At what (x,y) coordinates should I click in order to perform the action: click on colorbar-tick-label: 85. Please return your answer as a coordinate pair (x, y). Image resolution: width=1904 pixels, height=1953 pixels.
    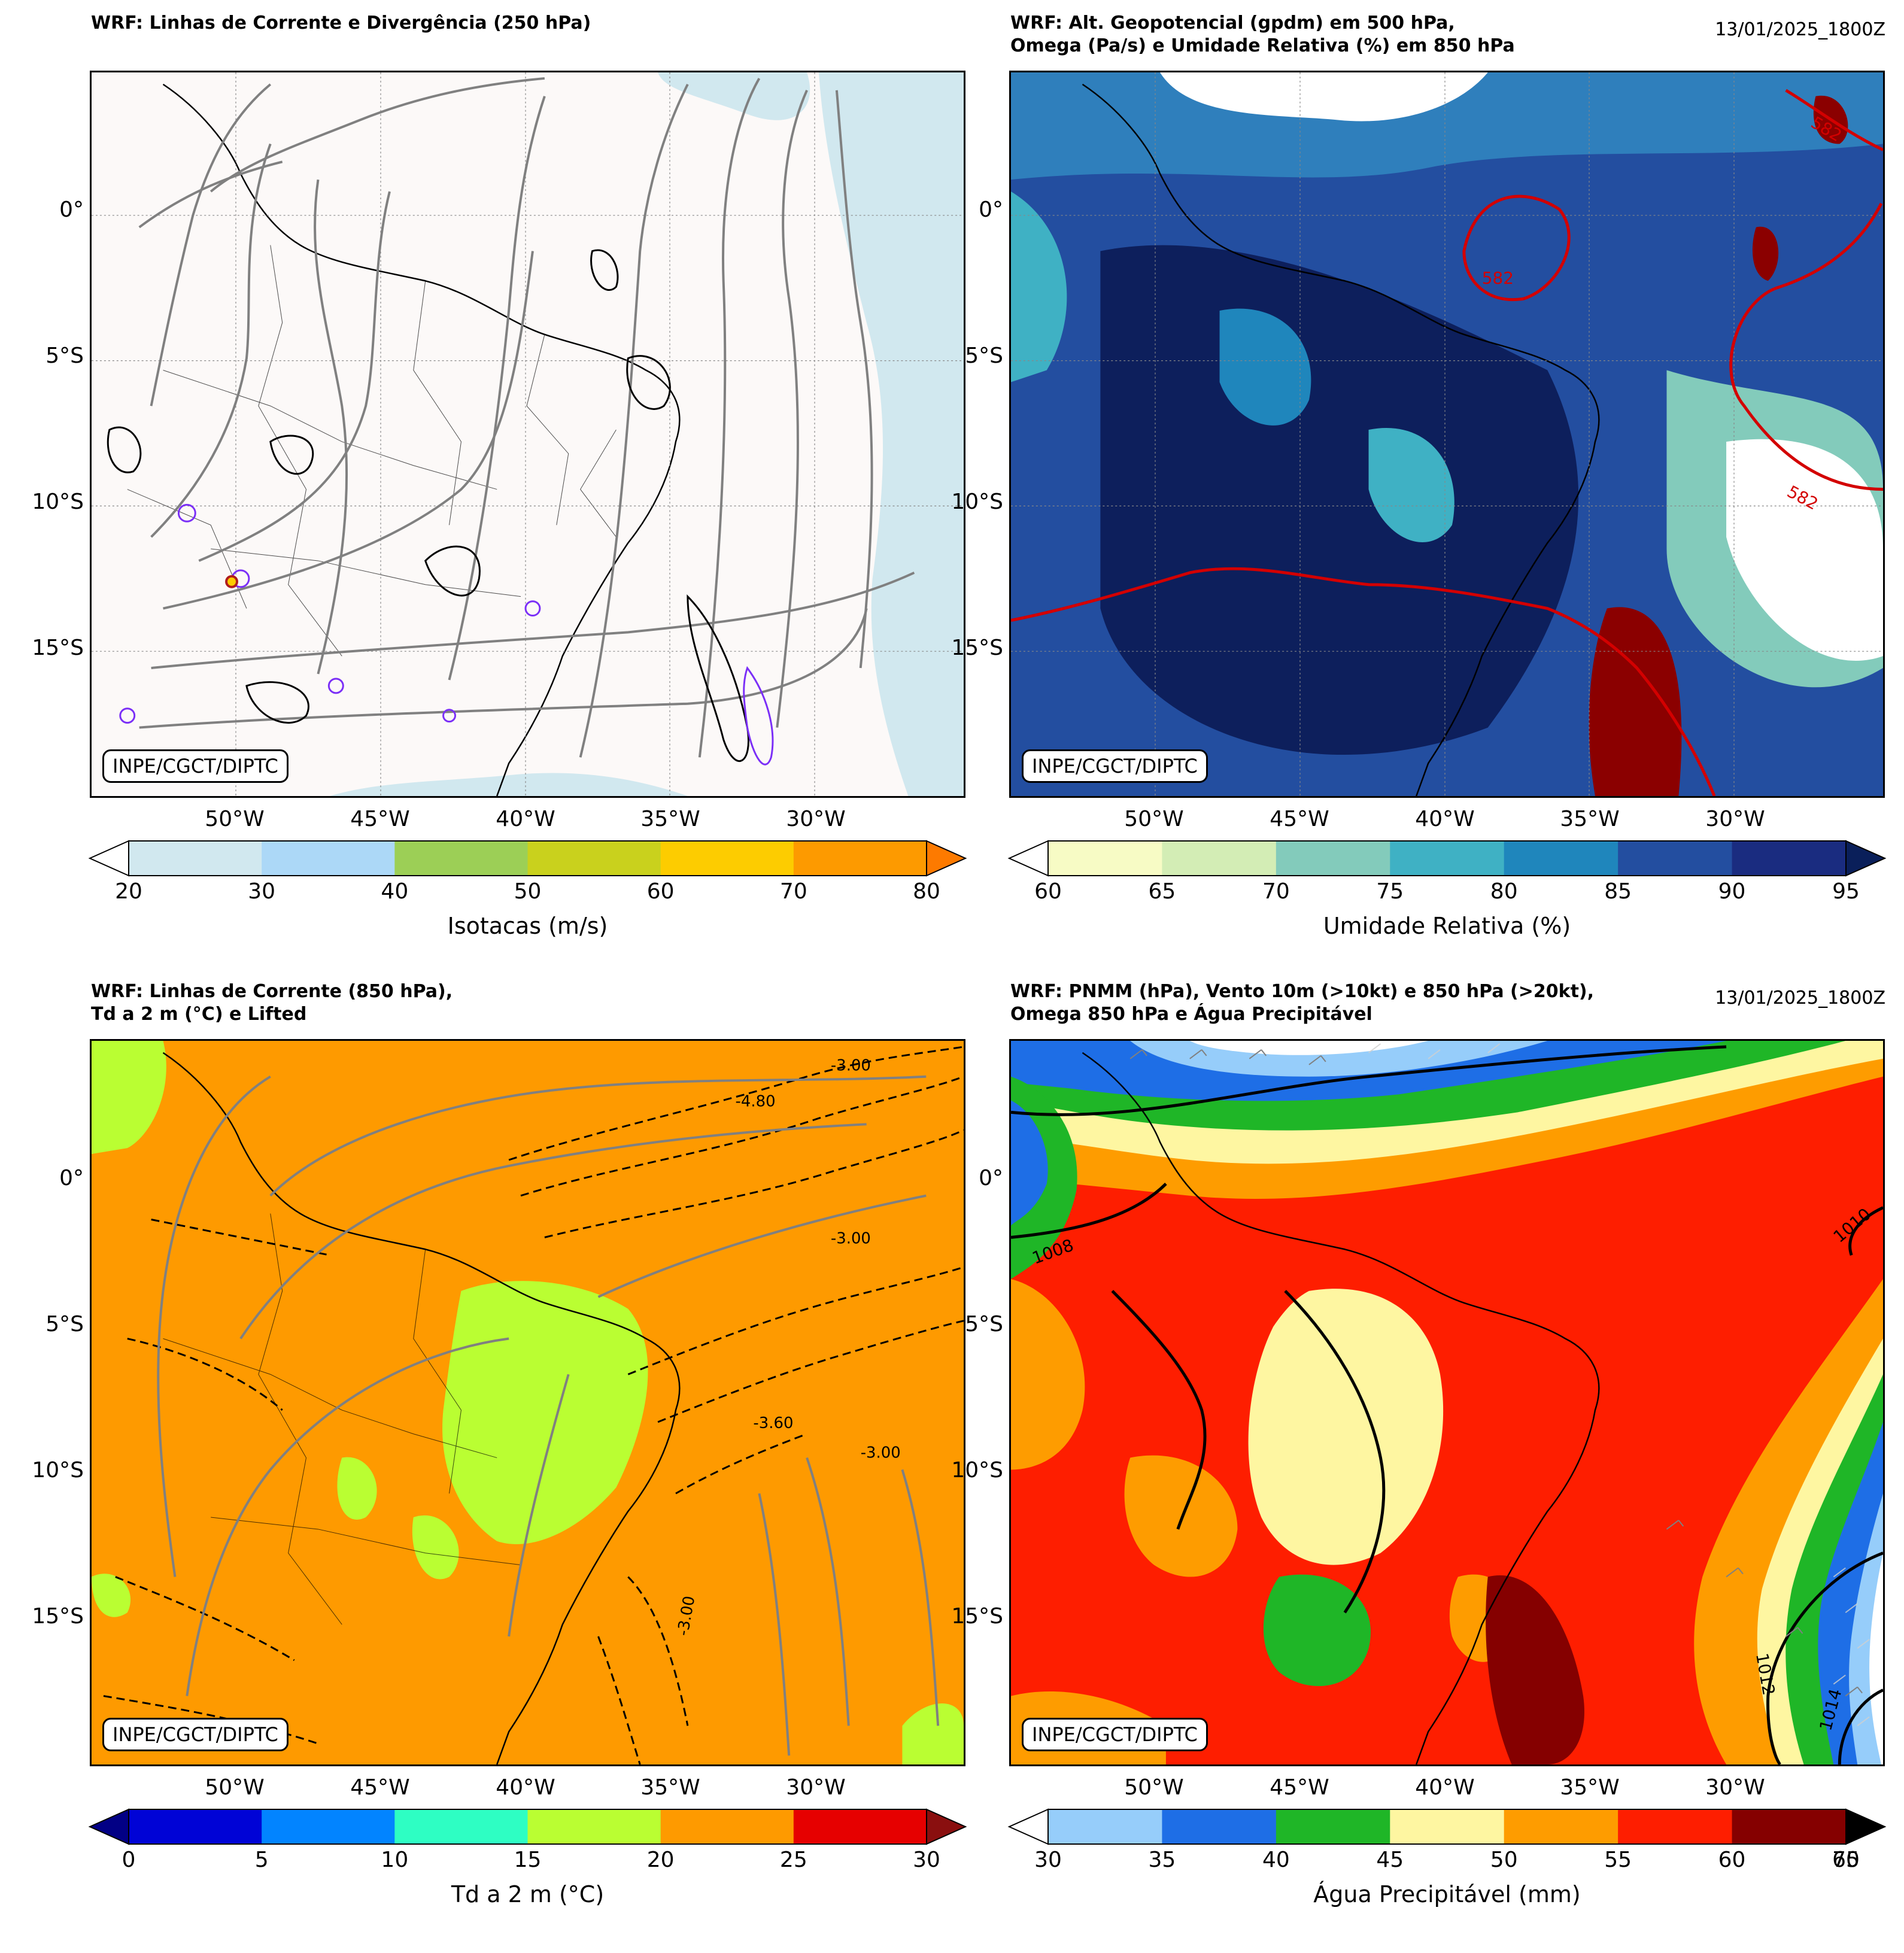
    Looking at the image, I should click on (1618, 891).